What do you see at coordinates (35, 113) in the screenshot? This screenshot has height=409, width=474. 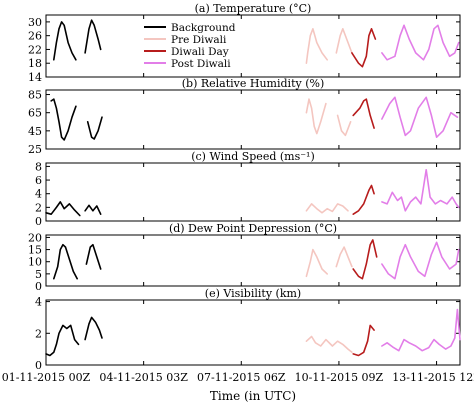 I see `y-tick-label: 65` at bounding box center [35, 113].